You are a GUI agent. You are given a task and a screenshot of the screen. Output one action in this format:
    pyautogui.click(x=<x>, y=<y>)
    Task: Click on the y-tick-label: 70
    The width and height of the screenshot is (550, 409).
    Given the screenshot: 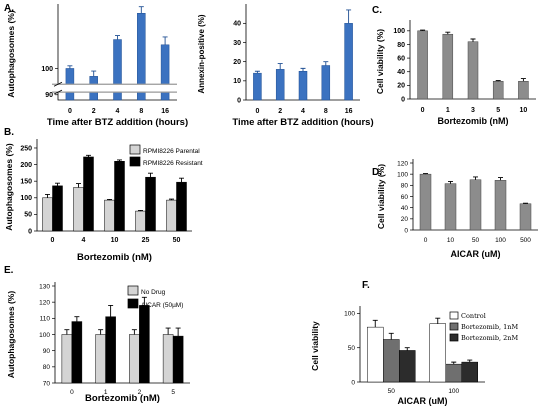 What is the action you would take?
    pyautogui.click(x=47, y=383)
    